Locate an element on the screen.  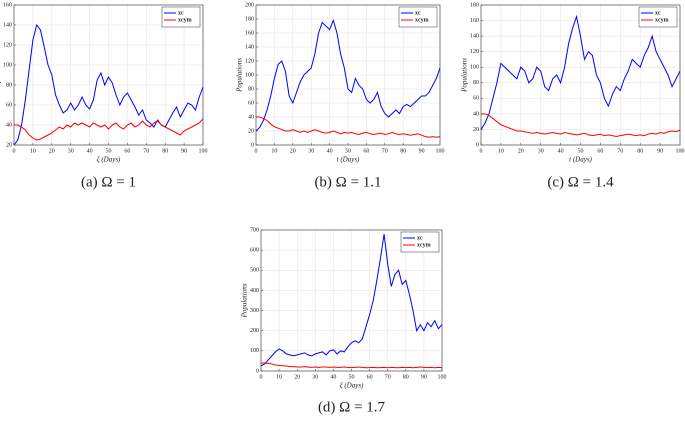
y-tick-label: 600 is located at coordinates (254, 251).